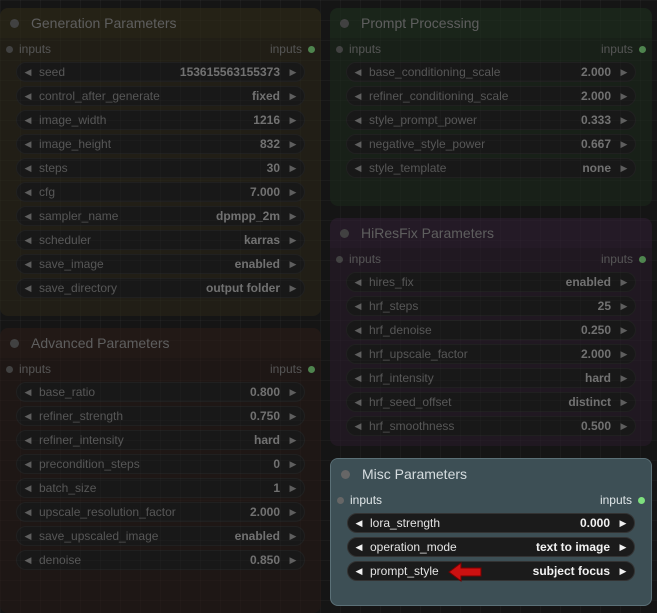 The image size is (657, 613). I want to click on node-header: Advanced Parameters, so click(160, 343).